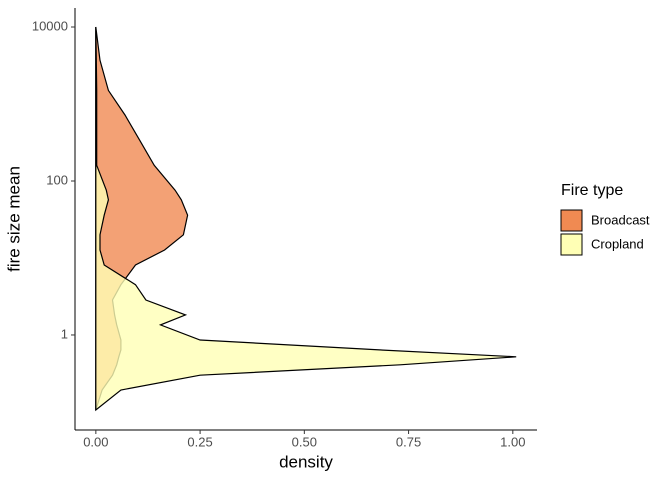 The width and height of the screenshot is (672, 485). I want to click on x-tick-label: 0.75, so click(408, 441).